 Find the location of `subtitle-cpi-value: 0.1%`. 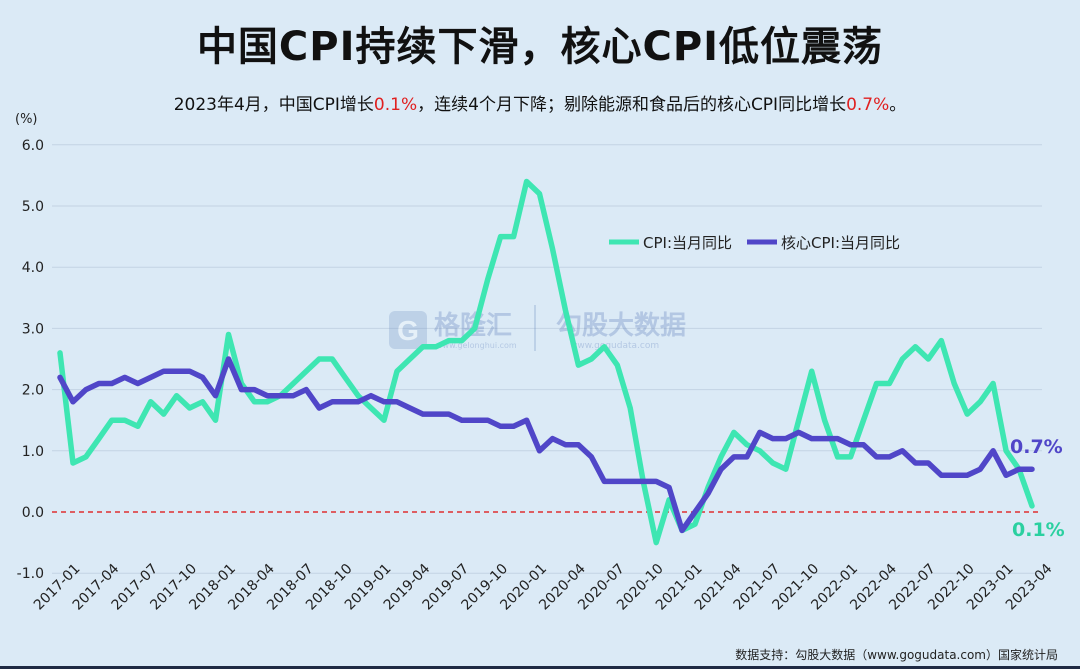

subtitle-cpi-value: 0.1% is located at coordinates (395, 105).